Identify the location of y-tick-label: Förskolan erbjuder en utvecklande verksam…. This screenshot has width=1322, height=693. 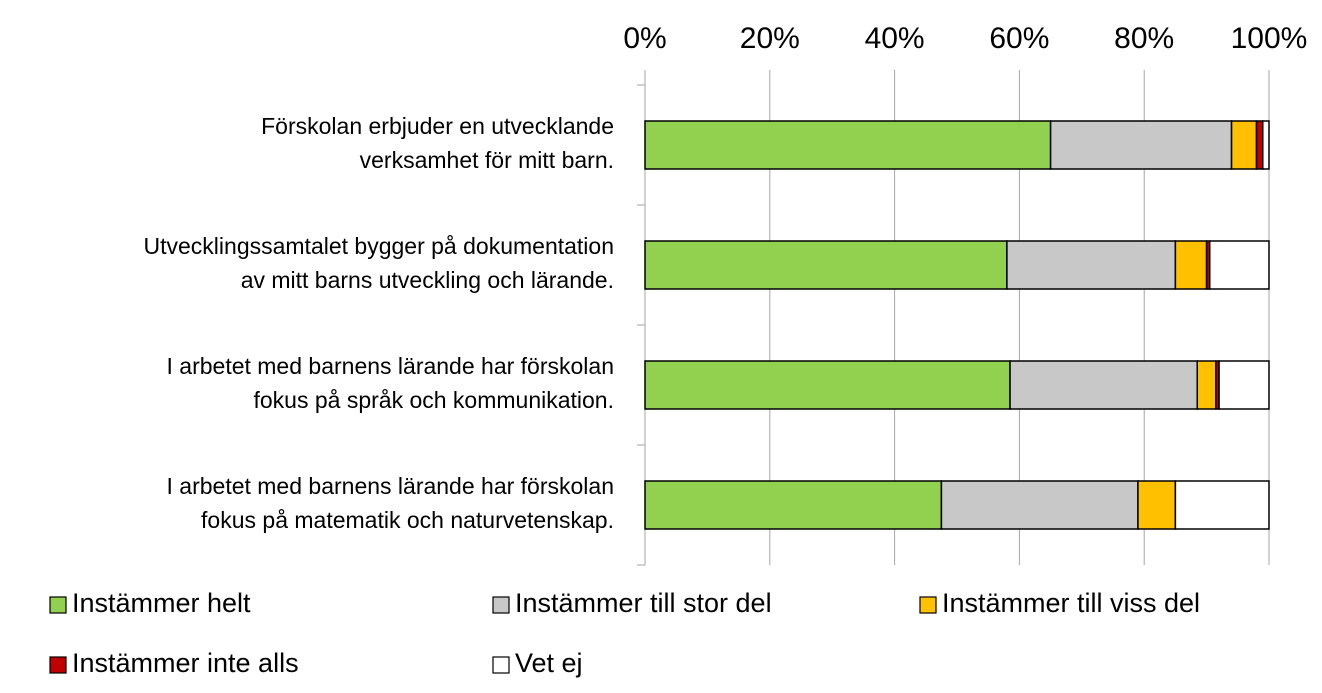
(437, 143).